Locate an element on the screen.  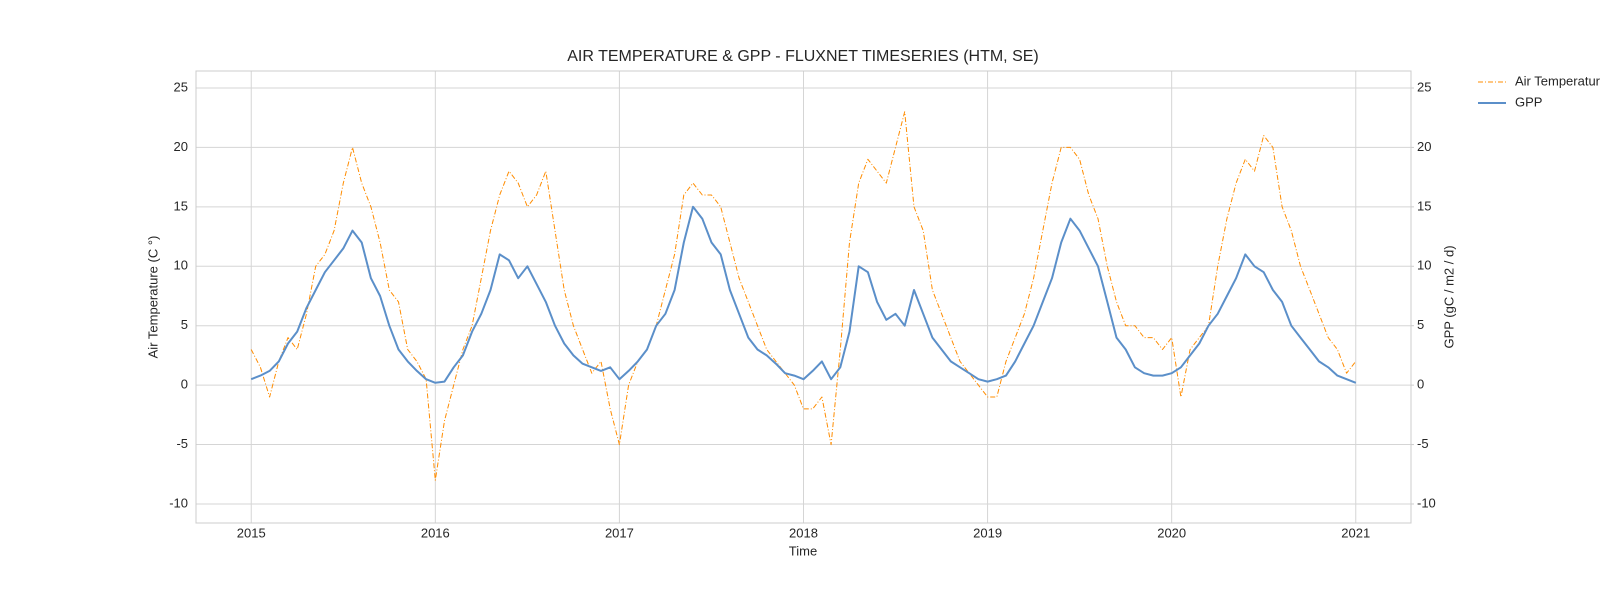
y2-tick-label: -5 is located at coordinates (1423, 443).